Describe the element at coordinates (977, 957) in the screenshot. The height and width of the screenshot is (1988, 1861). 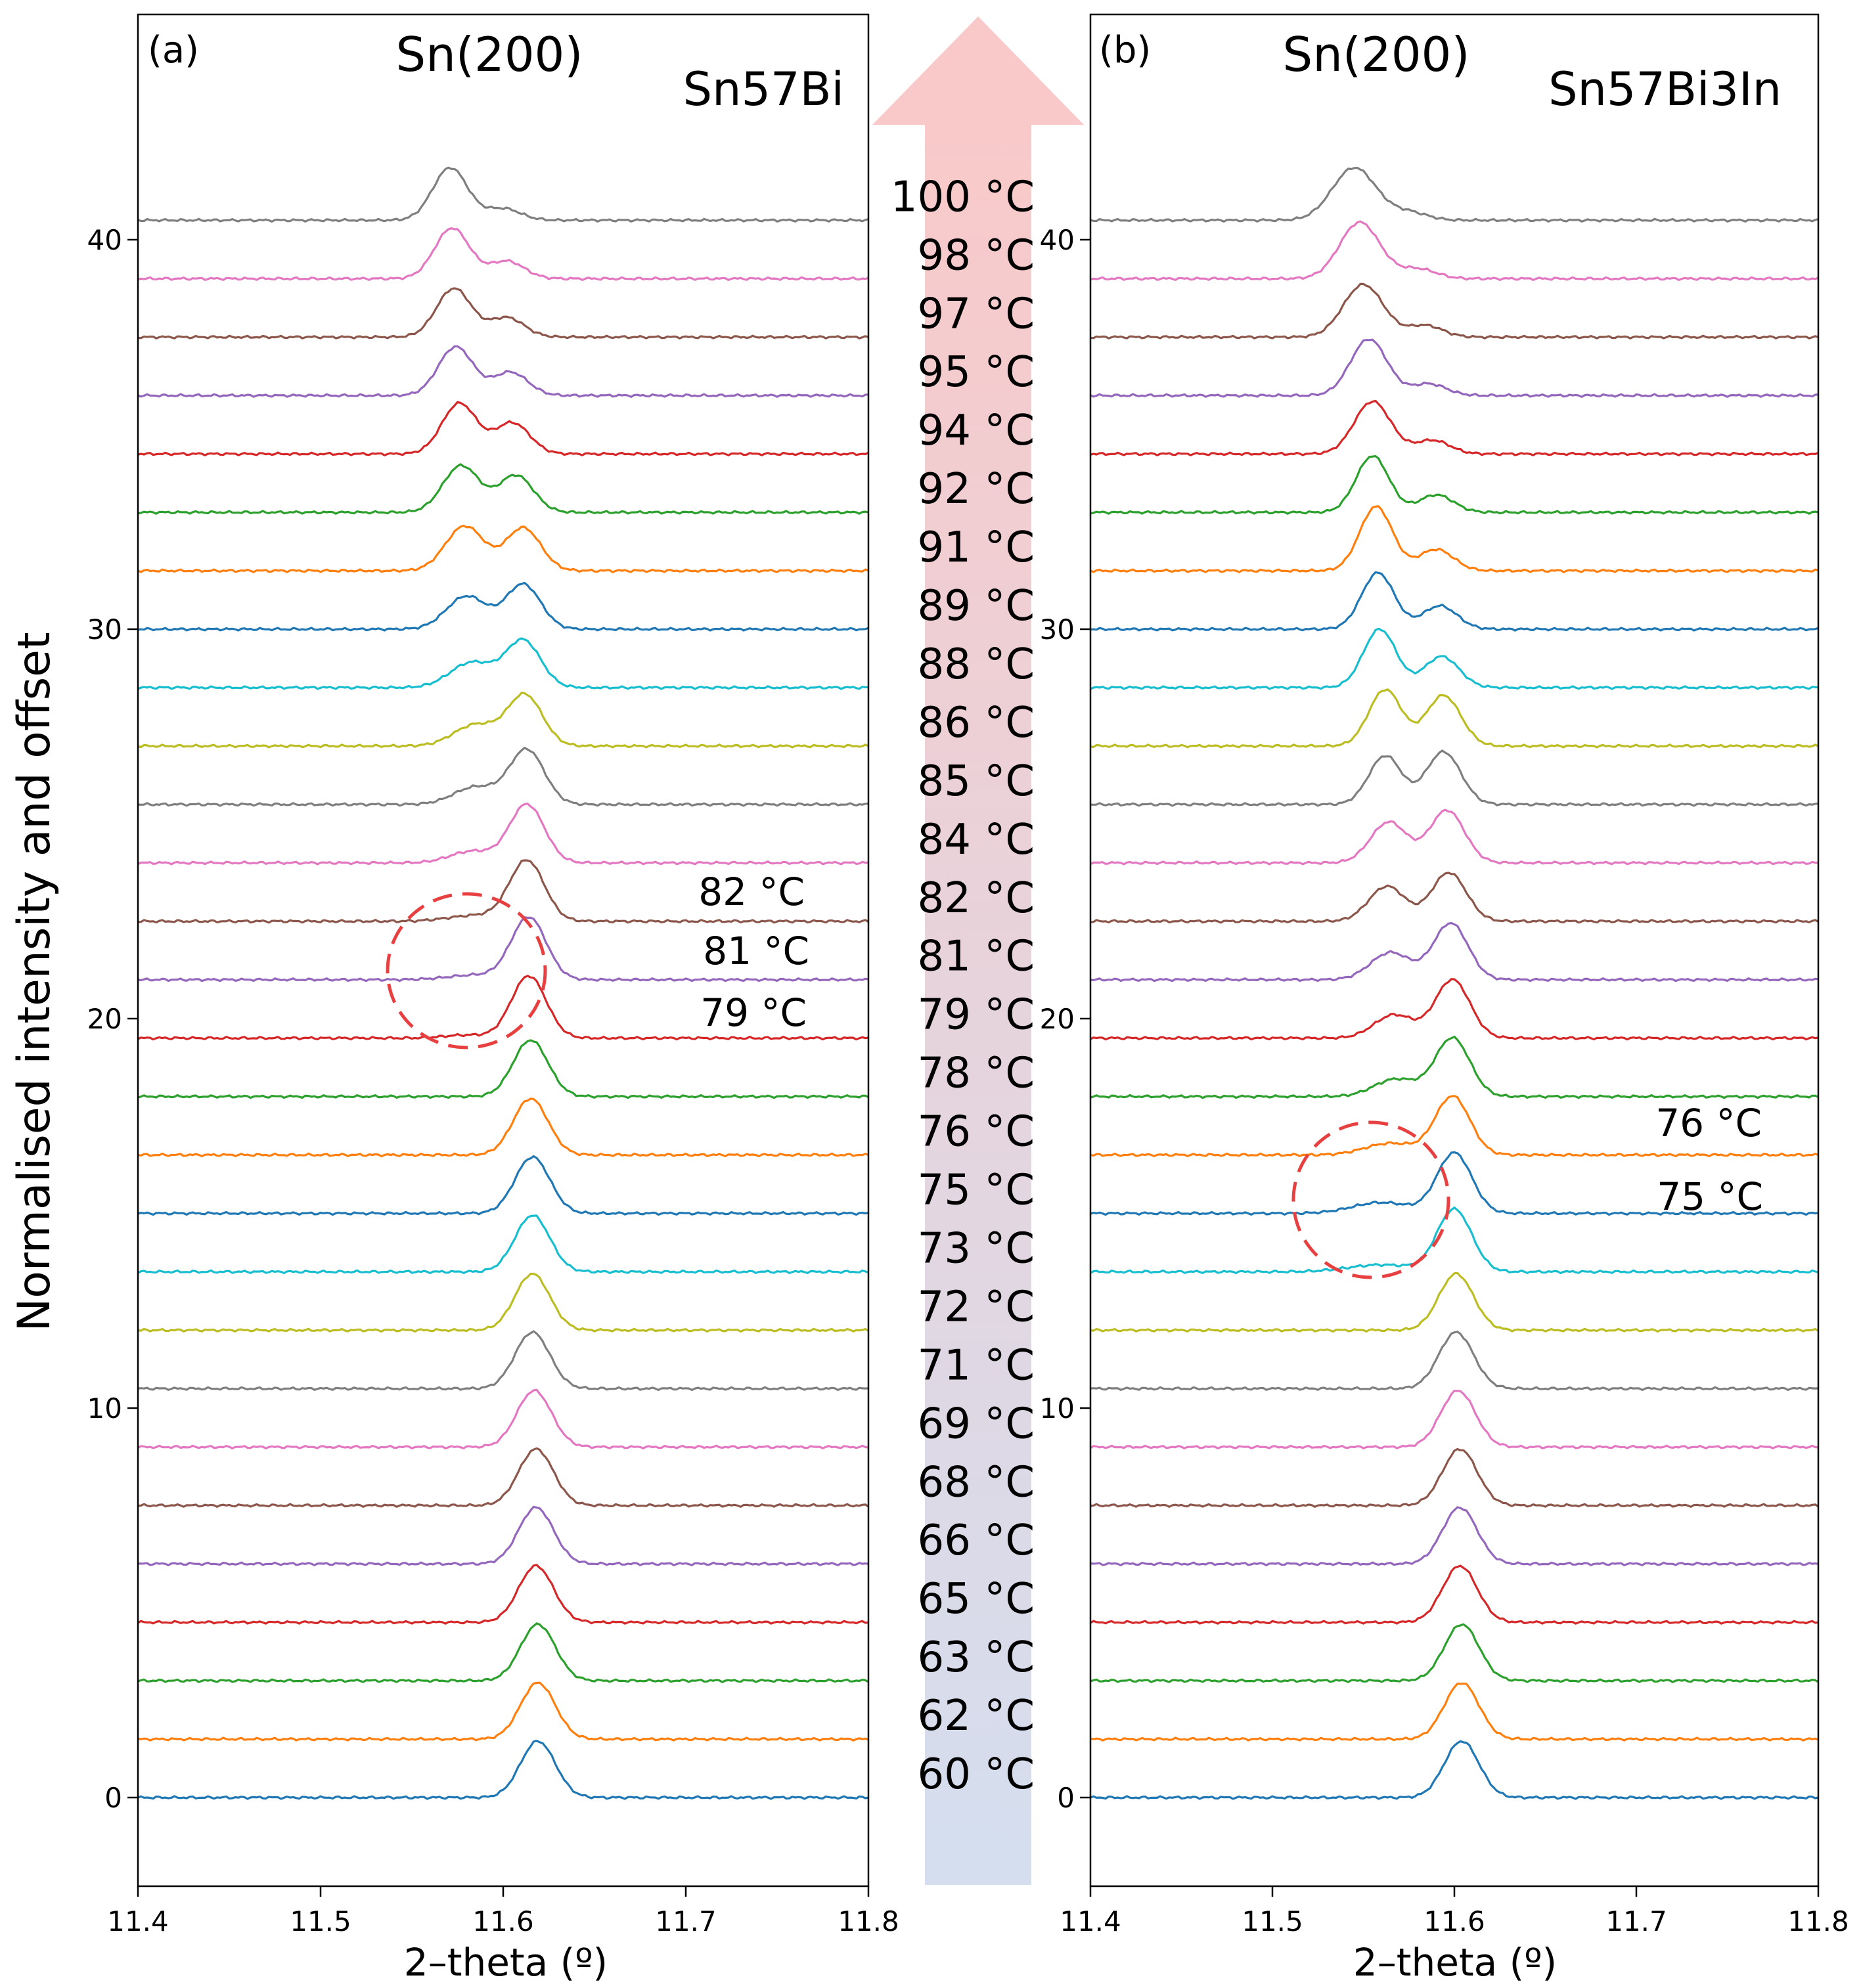
I see `temperature-label: 81 °C` at that location.